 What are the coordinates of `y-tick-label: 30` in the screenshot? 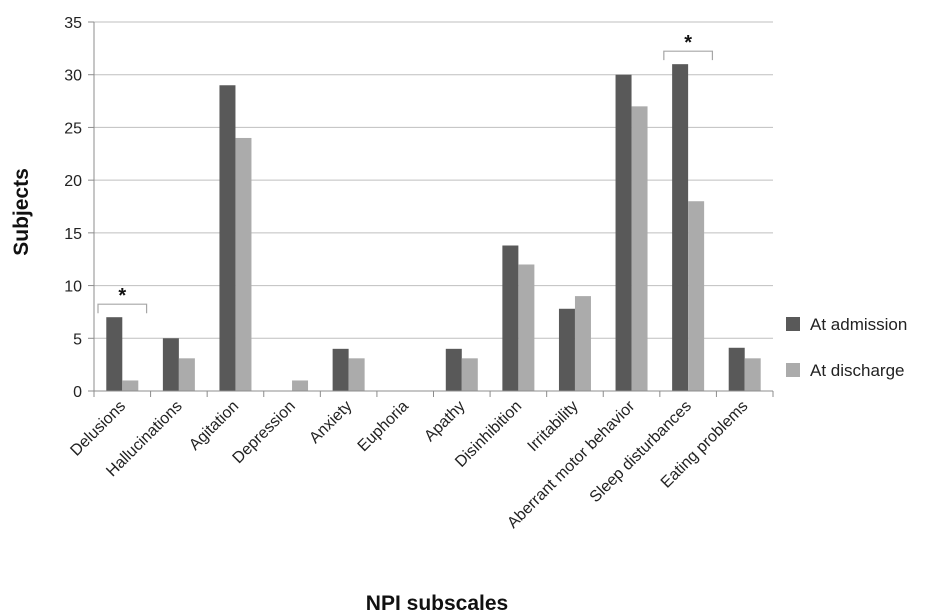 It's located at (73, 76).